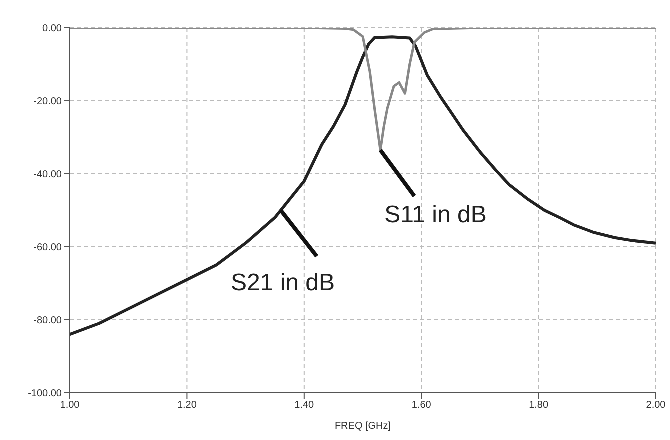 The width and height of the screenshot is (670, 440). What do you see at coordinates (422, 406) in the screenshot?
I see `x-tick-label: 1.60` at bounding box center [422, 406].